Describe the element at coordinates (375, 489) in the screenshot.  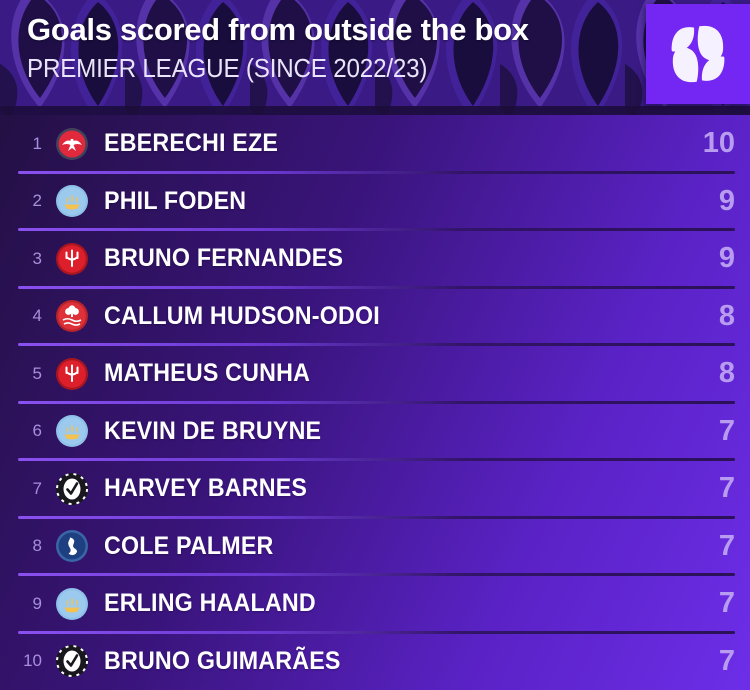
I see `player-row-7: 7 HARVEY BARNES 7` at that location.